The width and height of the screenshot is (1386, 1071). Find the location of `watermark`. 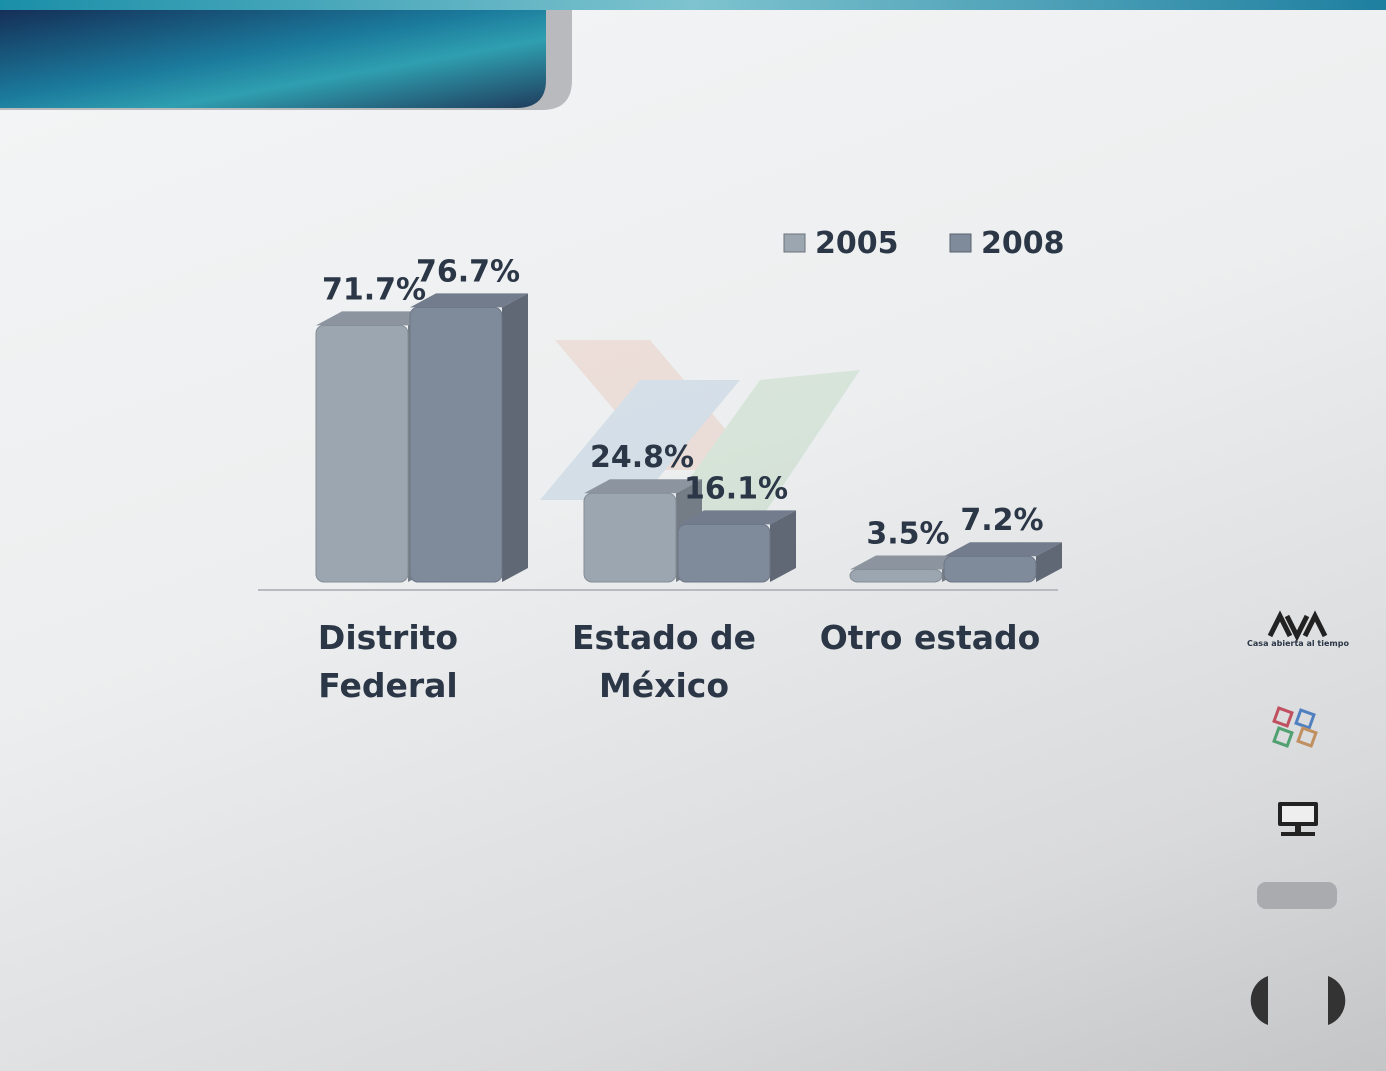

watermark is located at coordinates (700, 430).